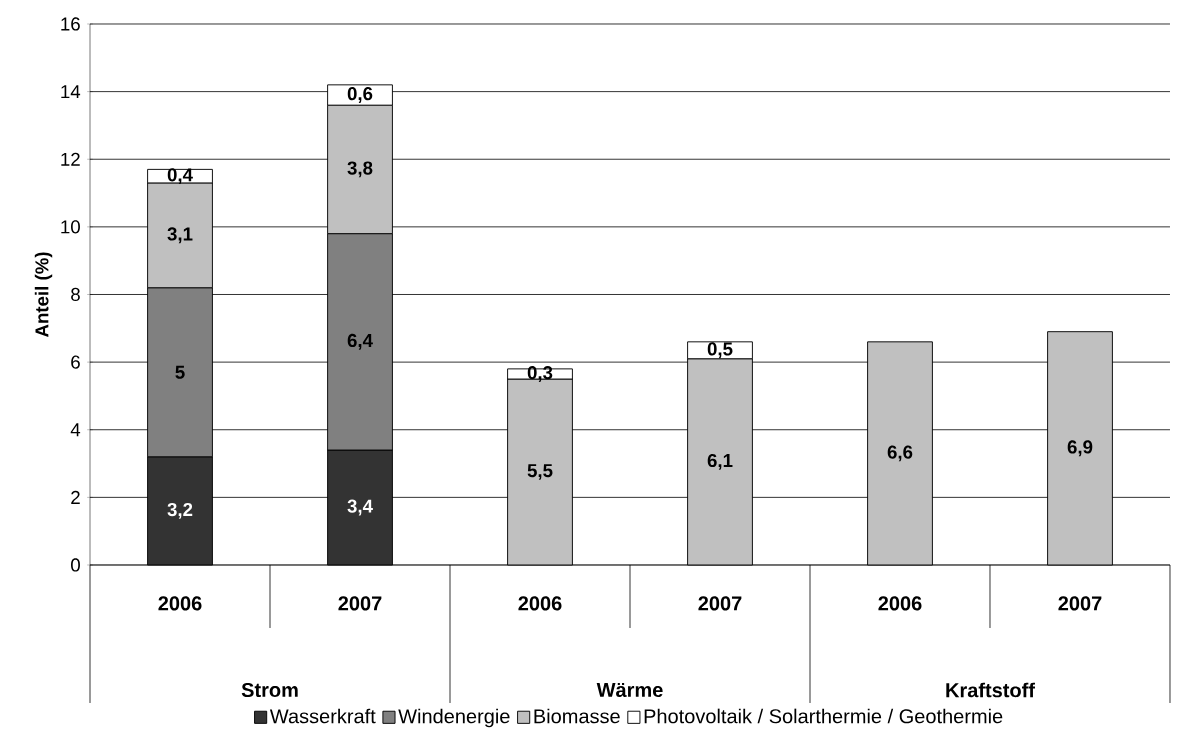 This screenshot has height=731, width=1181. Describe the element at coordinates (1080, 448) in the screenshot. I see `data-label: 6,9` at that location.